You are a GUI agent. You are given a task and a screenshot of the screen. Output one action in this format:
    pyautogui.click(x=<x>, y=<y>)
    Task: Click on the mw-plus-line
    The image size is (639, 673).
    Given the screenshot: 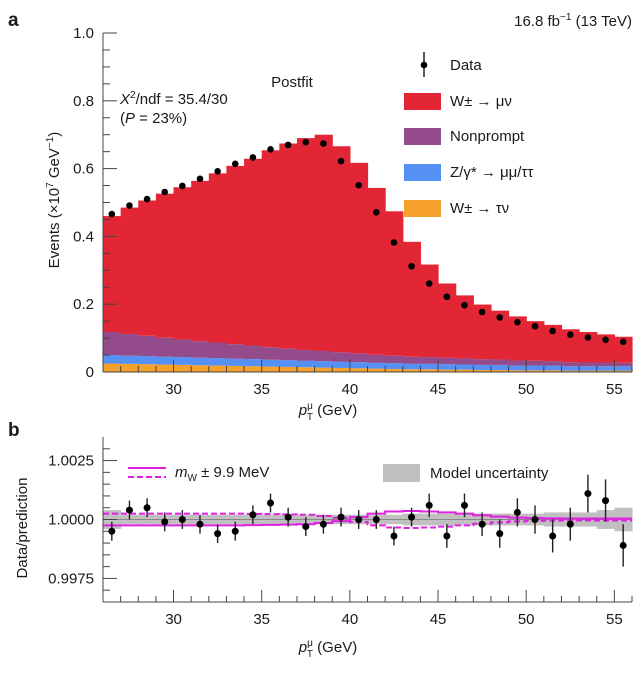 What is the action you would take?
    pyautogui.click(x=367, y=518)
    